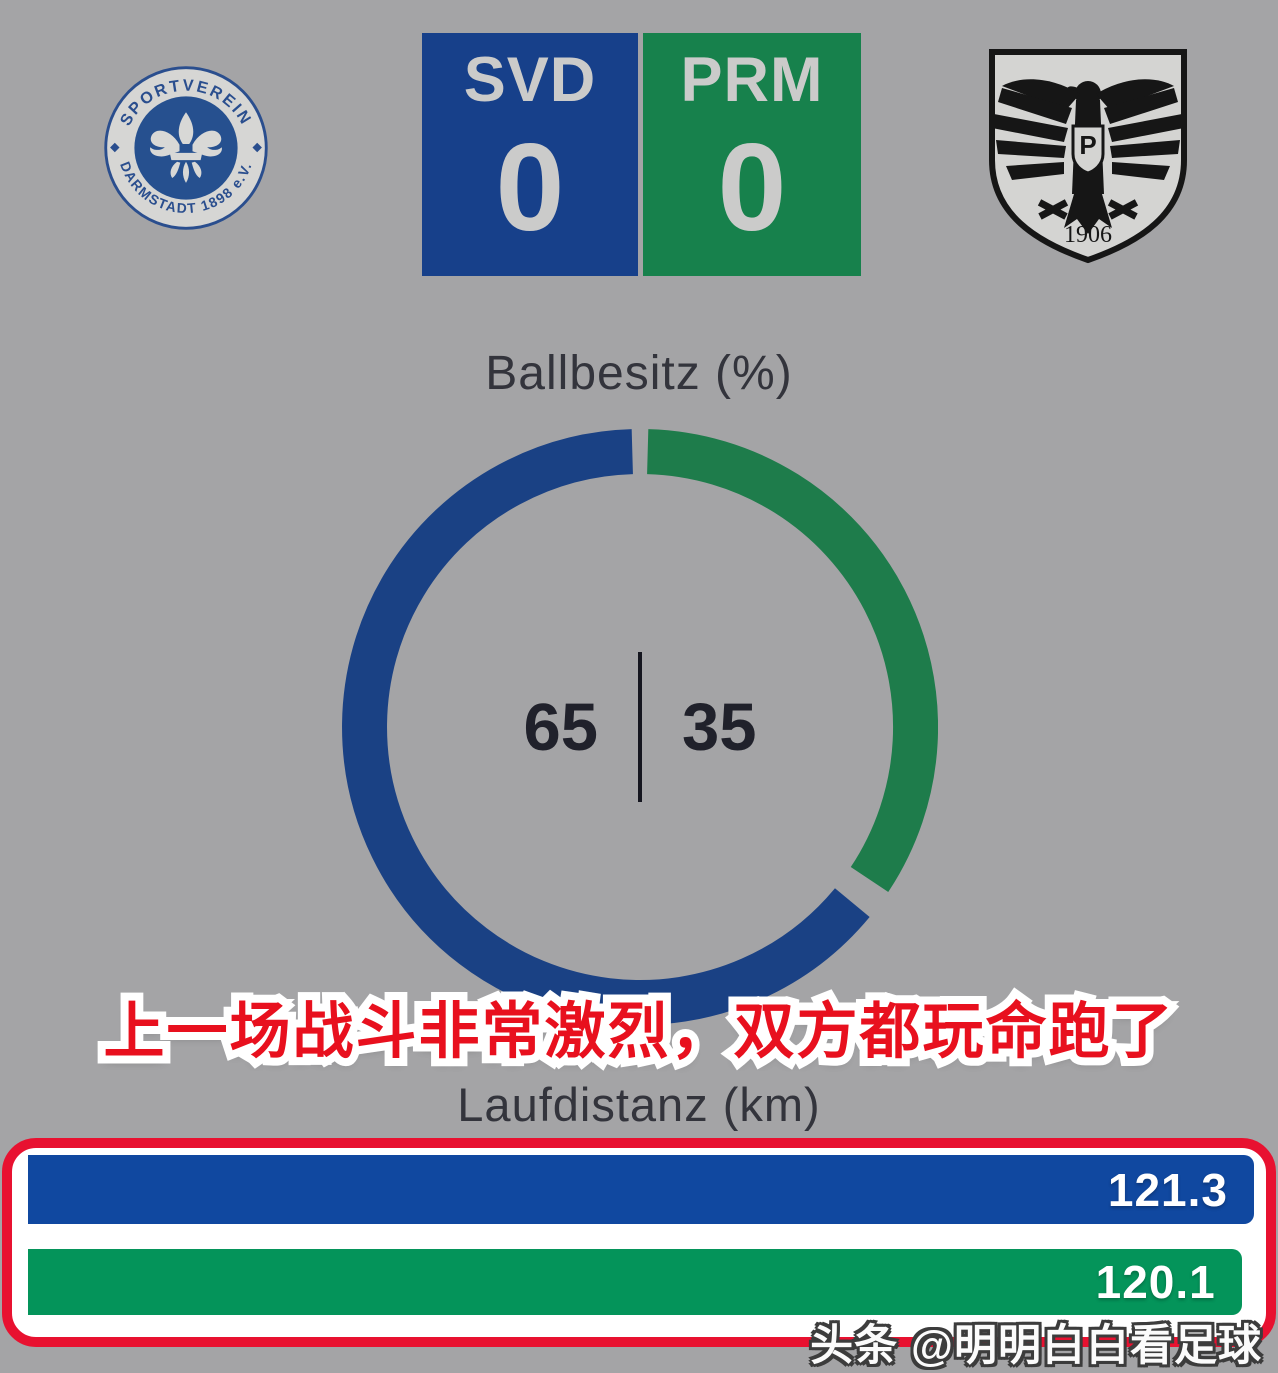 This screenshot has height=1373, width=1278. I want to click on crest-inner-circle, so click(186, 148).